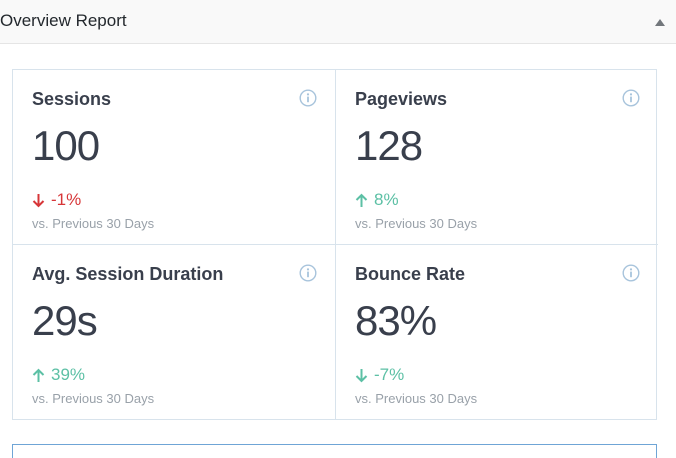 The width and height of the screenshot is (676, 458). I want to click on next-panel-edge, so click(334, 451).